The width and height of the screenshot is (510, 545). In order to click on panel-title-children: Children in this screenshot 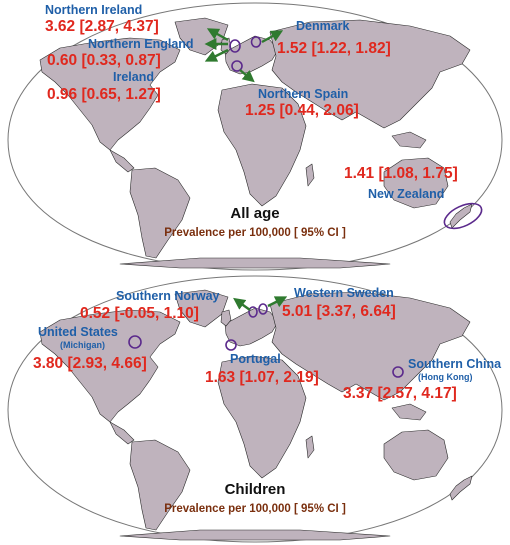, I will do `click(255, 489)`.